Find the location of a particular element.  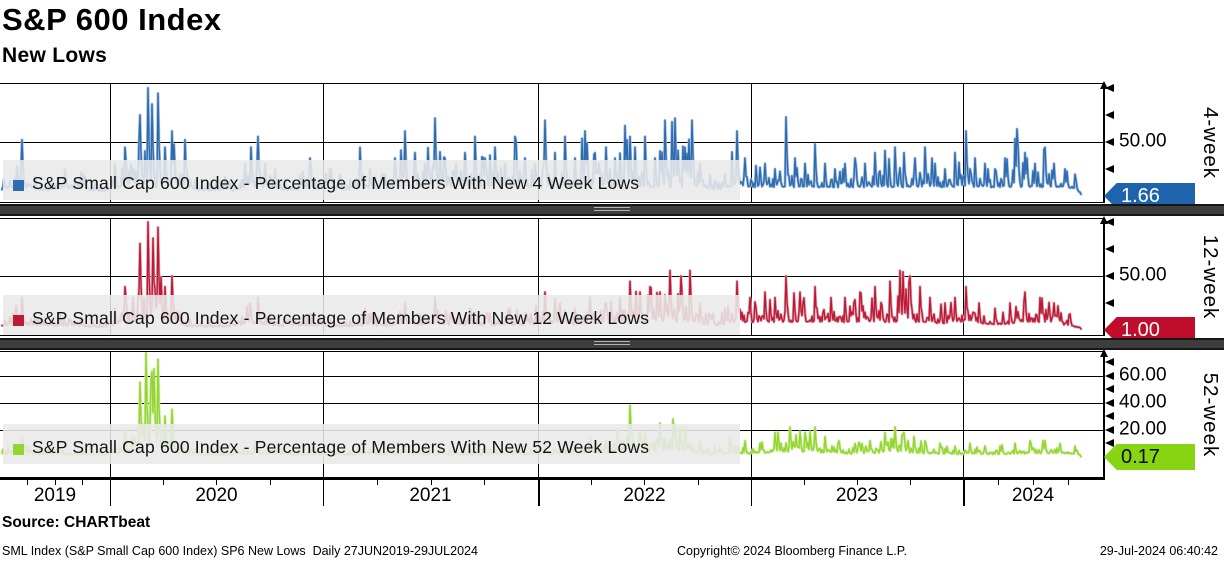

page-title: S&P 600 Index is located at coordinates (112, 19).